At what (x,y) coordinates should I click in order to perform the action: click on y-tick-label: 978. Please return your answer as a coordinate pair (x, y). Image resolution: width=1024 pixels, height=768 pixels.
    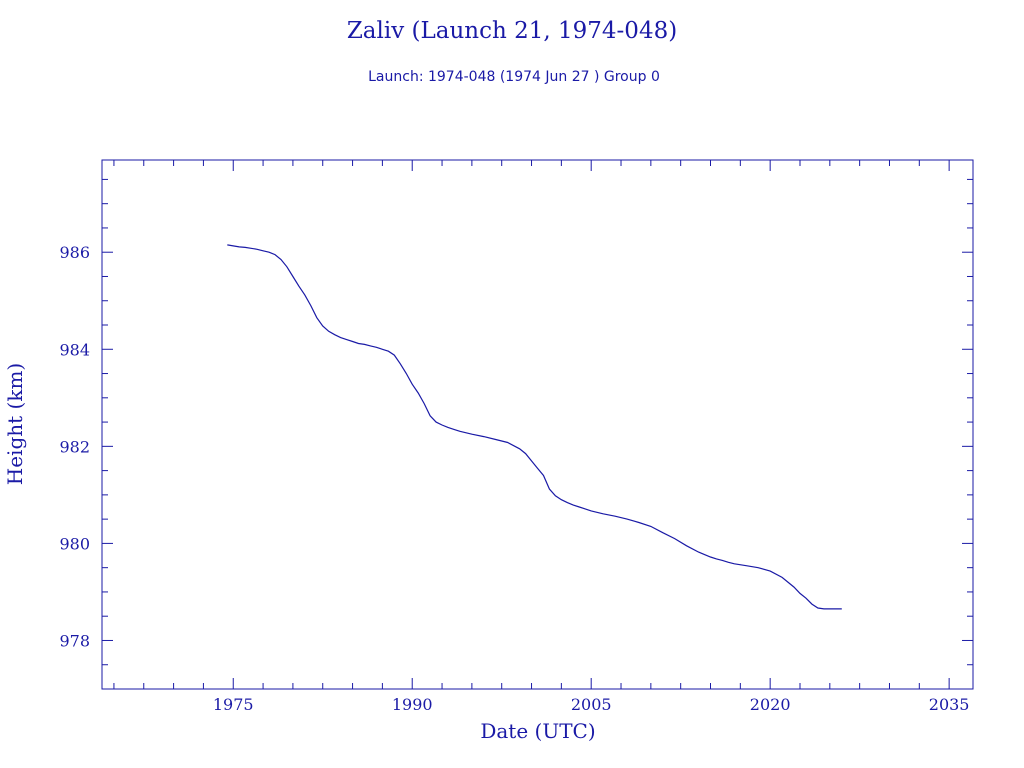
    Looking at the image, I should click on (74, 640).